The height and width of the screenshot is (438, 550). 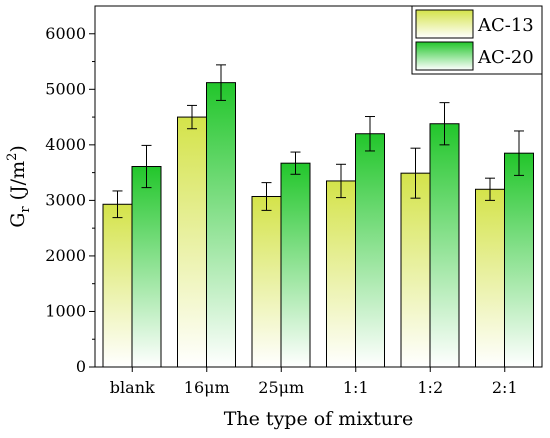 I want to click on x-tick-label-0: blank, so click(x=132, y=387).